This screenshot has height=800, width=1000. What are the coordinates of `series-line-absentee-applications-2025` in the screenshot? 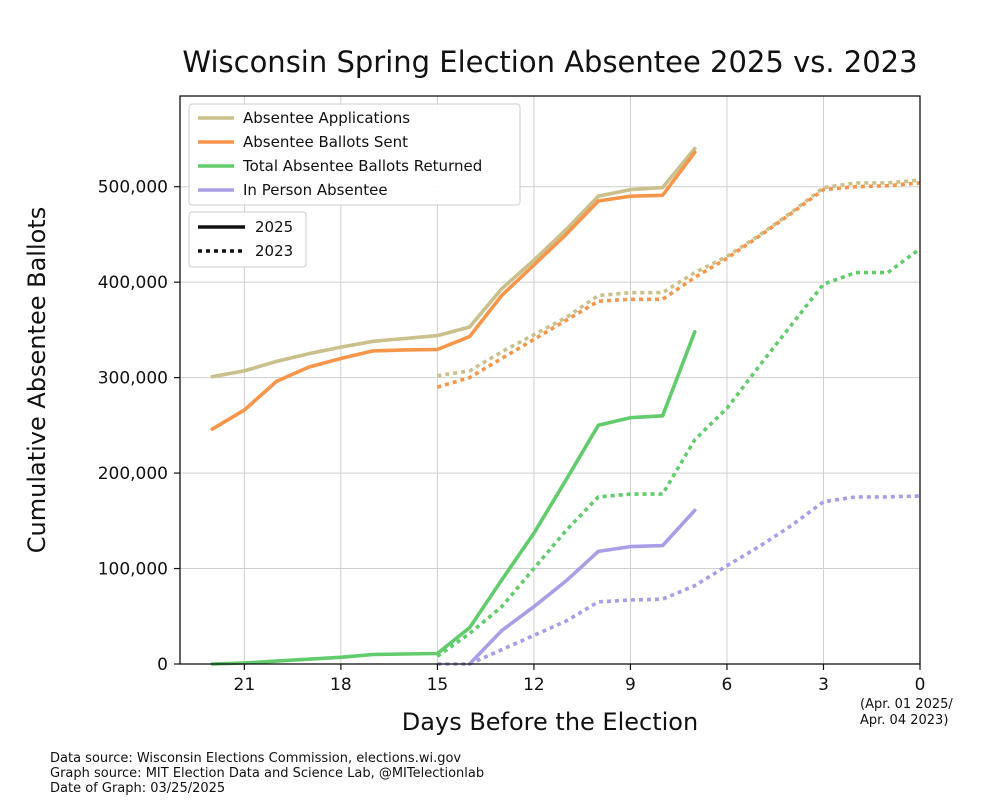 It's located at (453, 262).